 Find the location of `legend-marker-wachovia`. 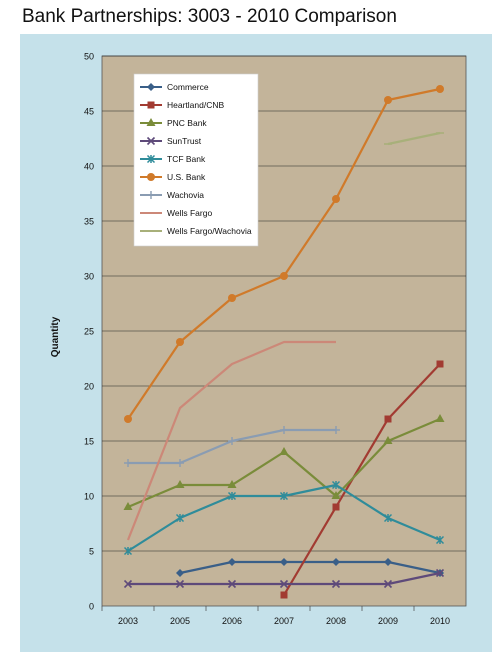

legend-marker-wachovia is located at coordinates (151, 195).